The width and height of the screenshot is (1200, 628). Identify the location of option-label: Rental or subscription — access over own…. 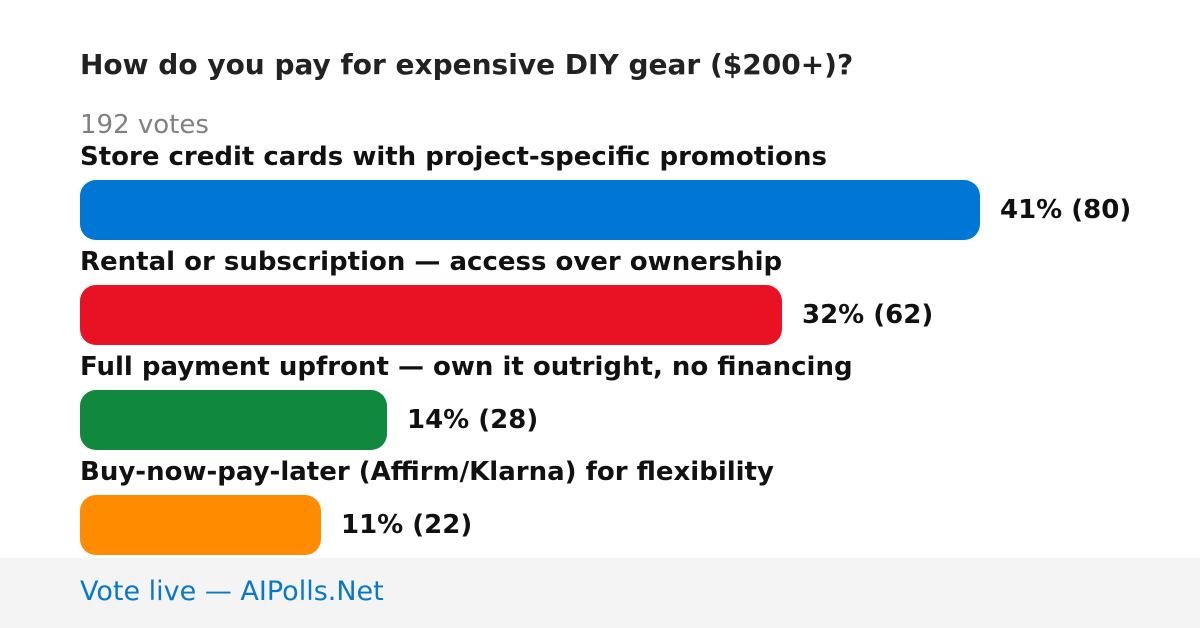
(431, 262).